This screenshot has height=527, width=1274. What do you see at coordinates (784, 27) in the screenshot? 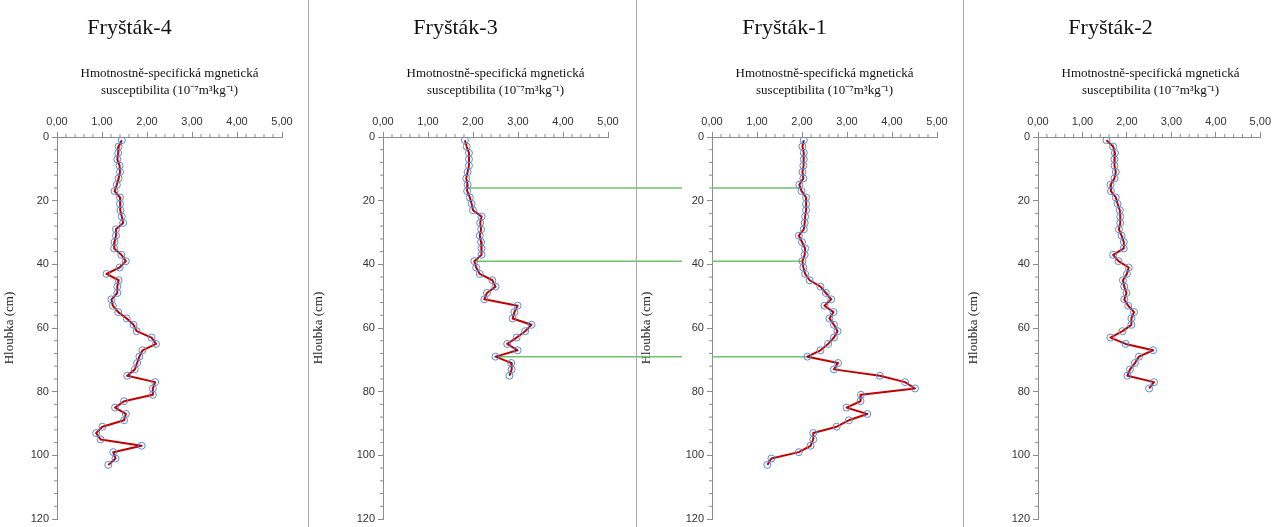
I see `chart-title: Fryšták-1` at bounding box center [784, 27].